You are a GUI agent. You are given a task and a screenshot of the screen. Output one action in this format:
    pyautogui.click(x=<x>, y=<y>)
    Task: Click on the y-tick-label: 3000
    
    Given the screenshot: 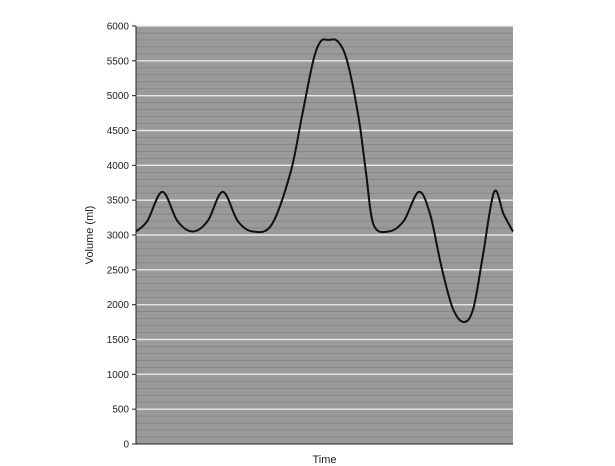 What is the action you would take?
    pyautogui.click(x=118, y=236)
    